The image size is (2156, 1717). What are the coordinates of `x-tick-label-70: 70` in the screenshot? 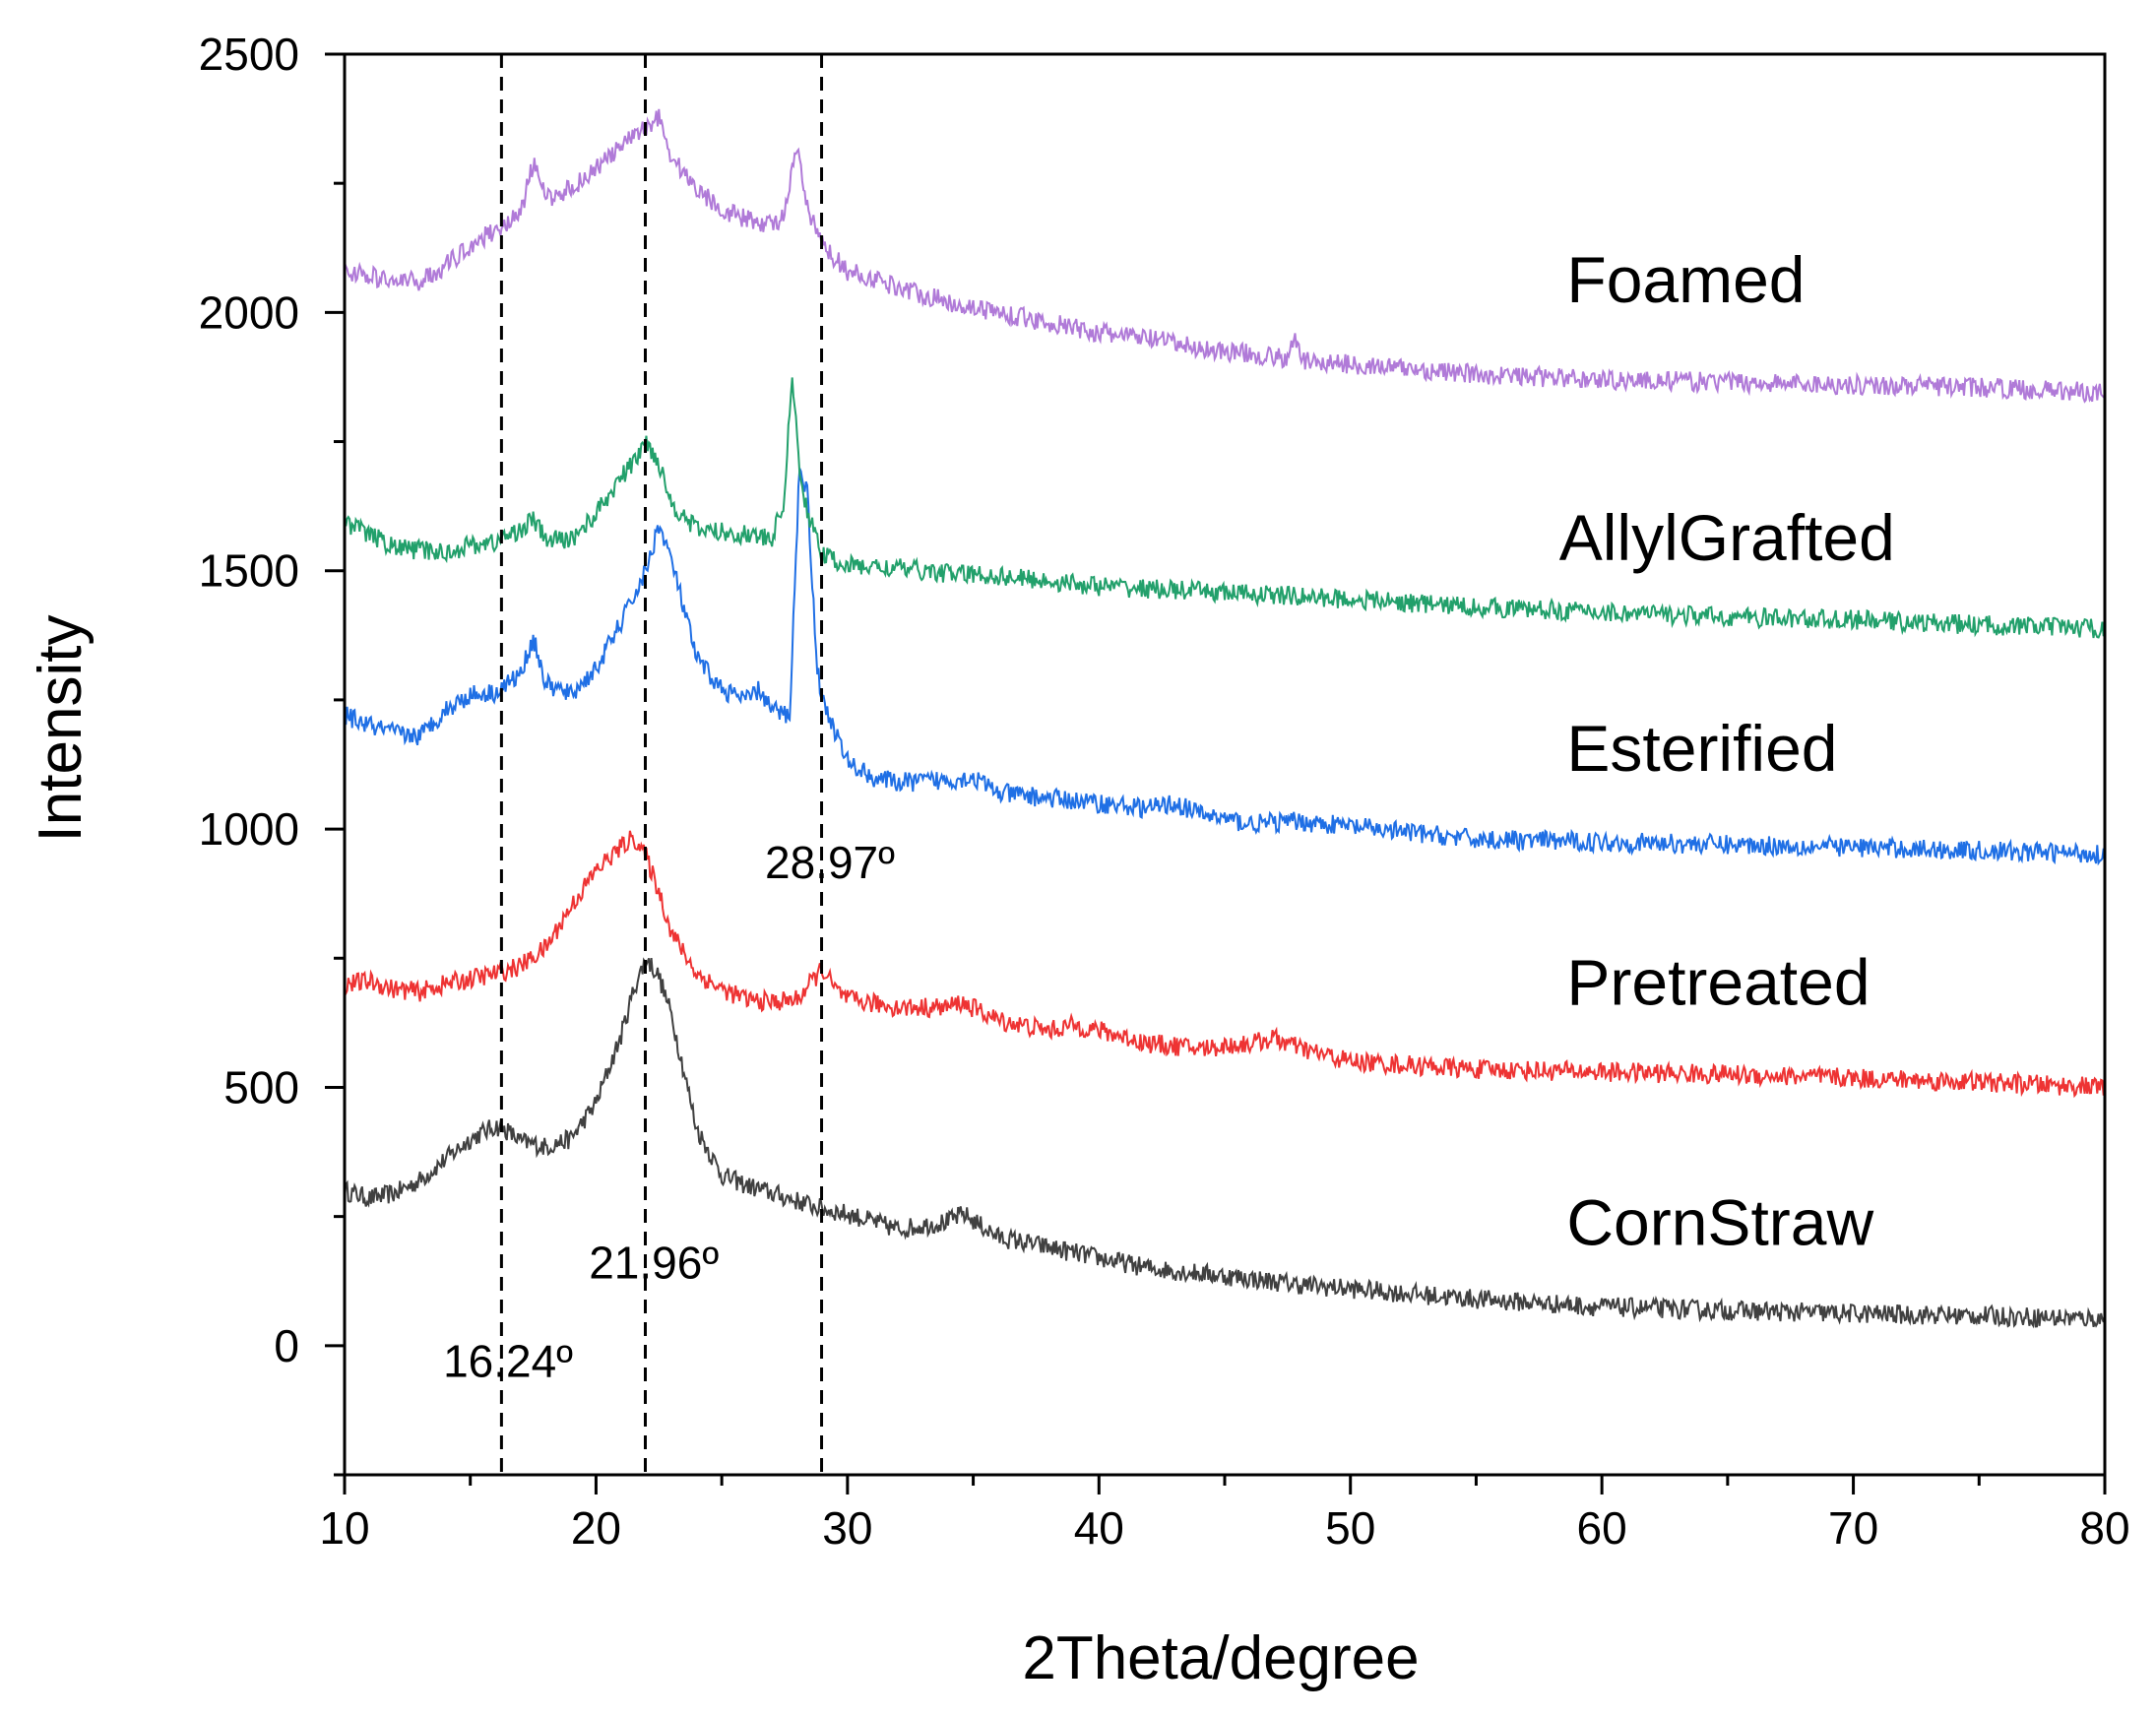 It's located at (1853, 1528).